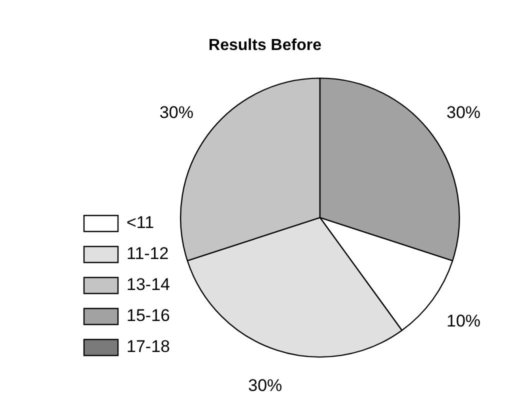  Describe the element at coordinates (265, 45) in the screenshot. I see `chart-title: Results Before` at that location.